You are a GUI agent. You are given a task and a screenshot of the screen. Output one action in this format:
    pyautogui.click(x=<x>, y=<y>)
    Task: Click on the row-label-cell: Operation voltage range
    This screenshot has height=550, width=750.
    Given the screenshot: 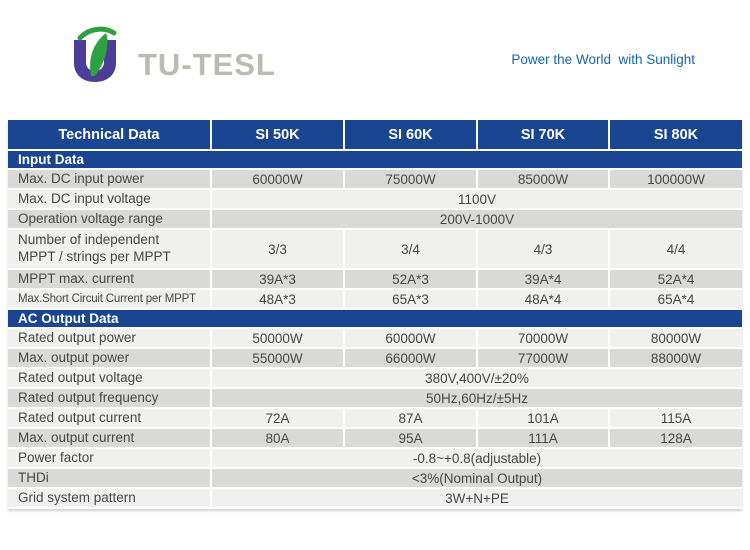 What is the action you would take?
    pyautogui.click(x=110, y=220)
    